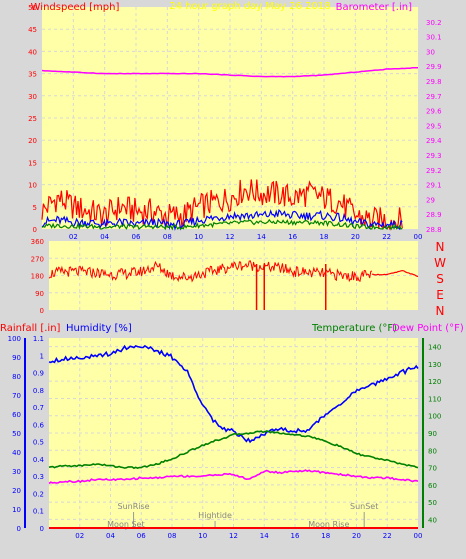  What do you see at coordinates (125, 524) in the screenshot?
I see `event-label: Moon Set` at bounding box center [125, 524].